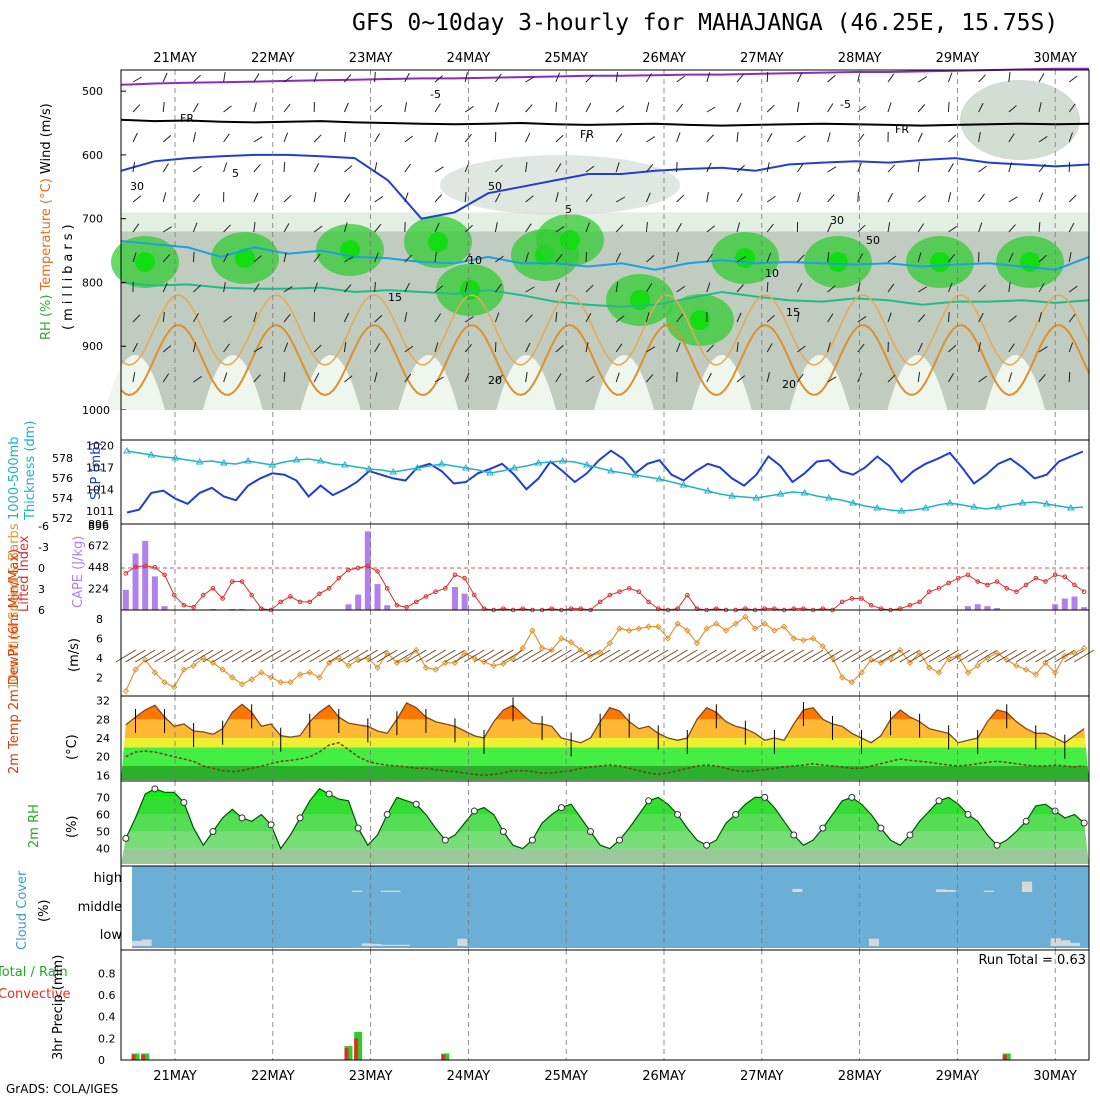 The width and height of the screenshot is (1100, 1100). Describe the element at coordinates (1004, 1057) in the screenshot. I see `precip-conv-bar` at that location.